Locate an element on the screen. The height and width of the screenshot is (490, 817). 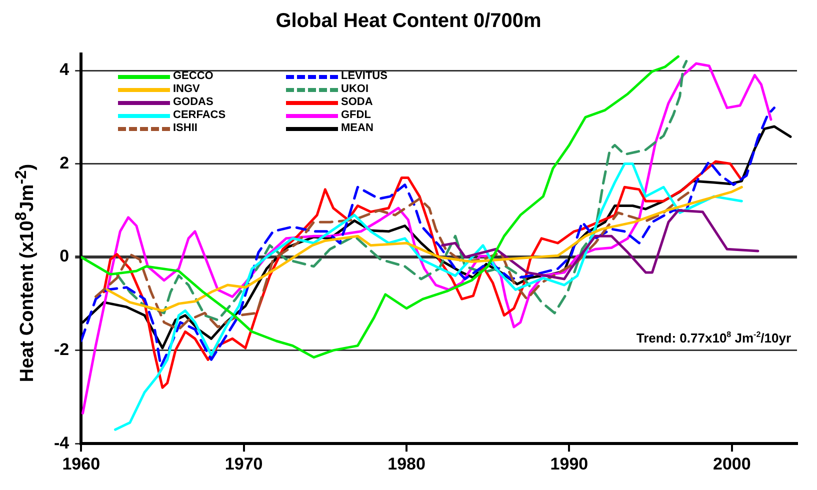
legend-label: SODA is located at coordinates (357, 102).